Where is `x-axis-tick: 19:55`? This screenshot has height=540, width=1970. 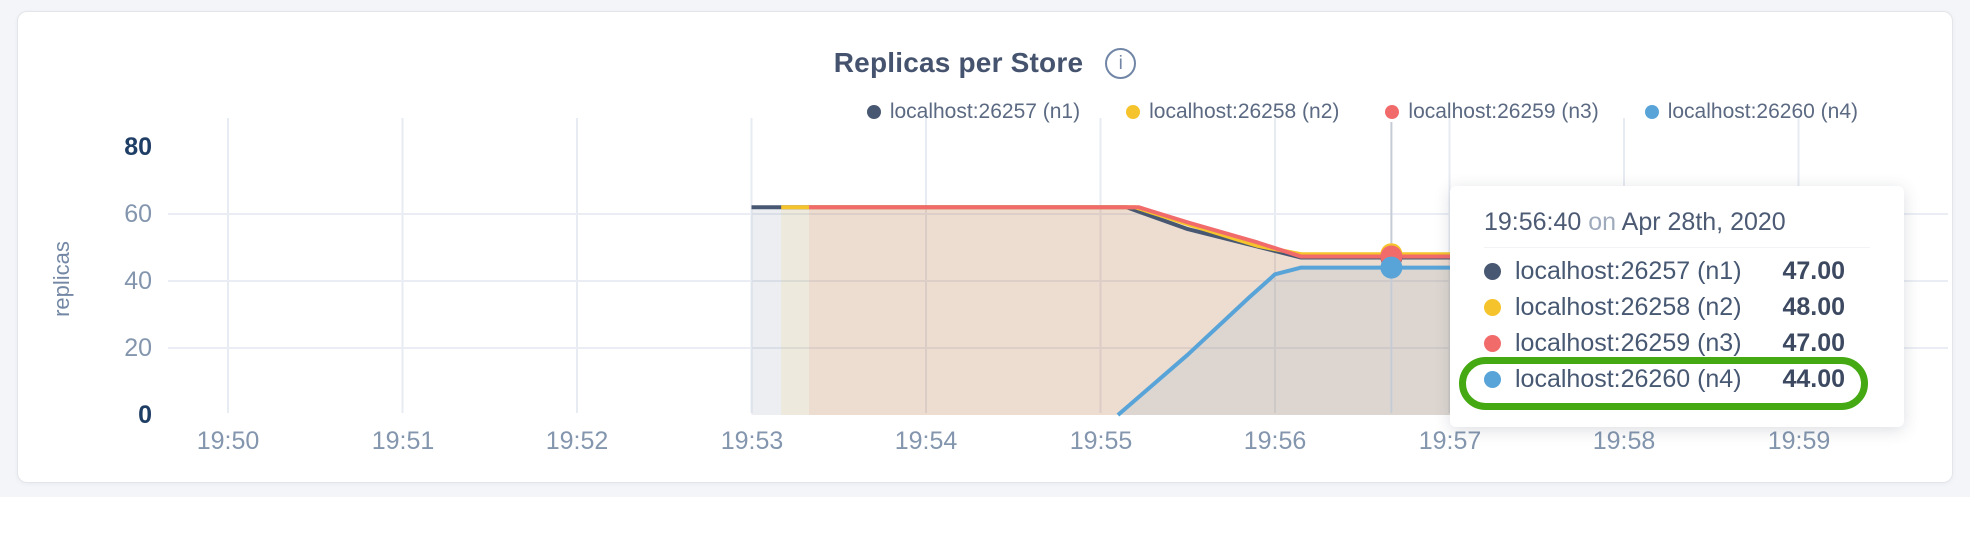
x-axis-tick: 19:55 is located at coordinates (1101, 441).